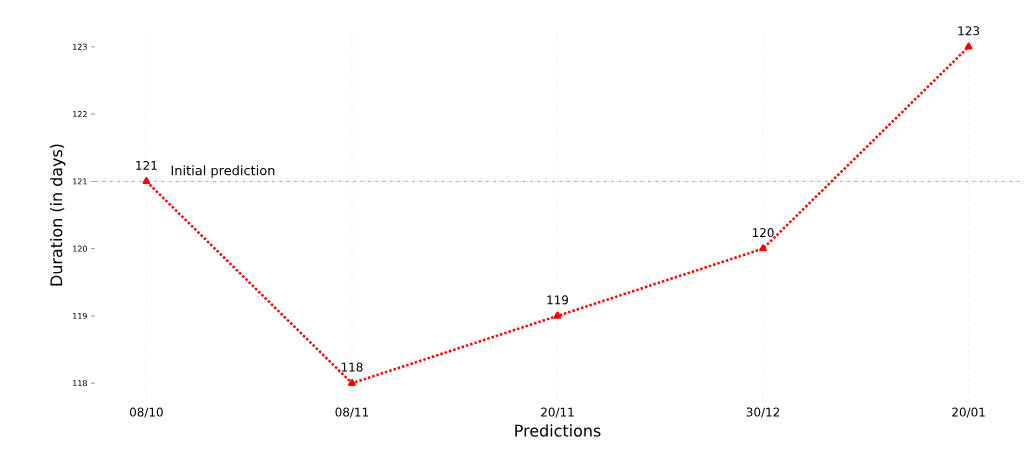 The image size is (1025, 452). Describe the element at coordinates (763, 233) in the screenshot. I see `data-label: 120` at that location.